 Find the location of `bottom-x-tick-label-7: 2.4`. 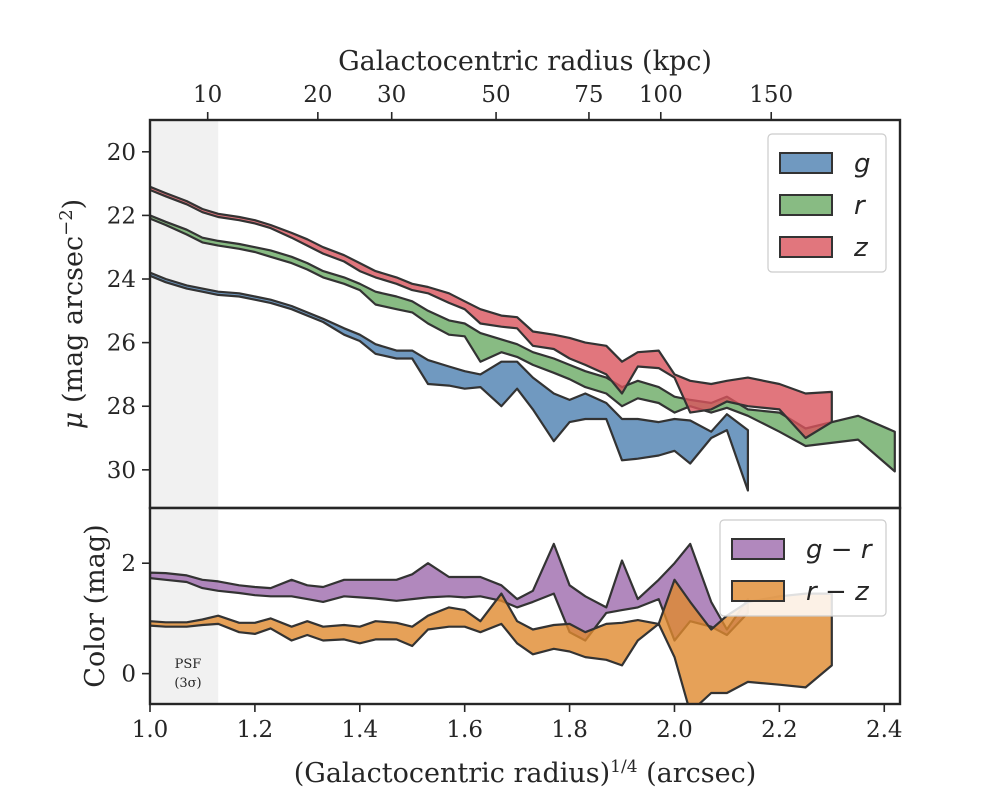

bottom-x-tick-label-7: 2.4 is located at coordinates (884, 730).